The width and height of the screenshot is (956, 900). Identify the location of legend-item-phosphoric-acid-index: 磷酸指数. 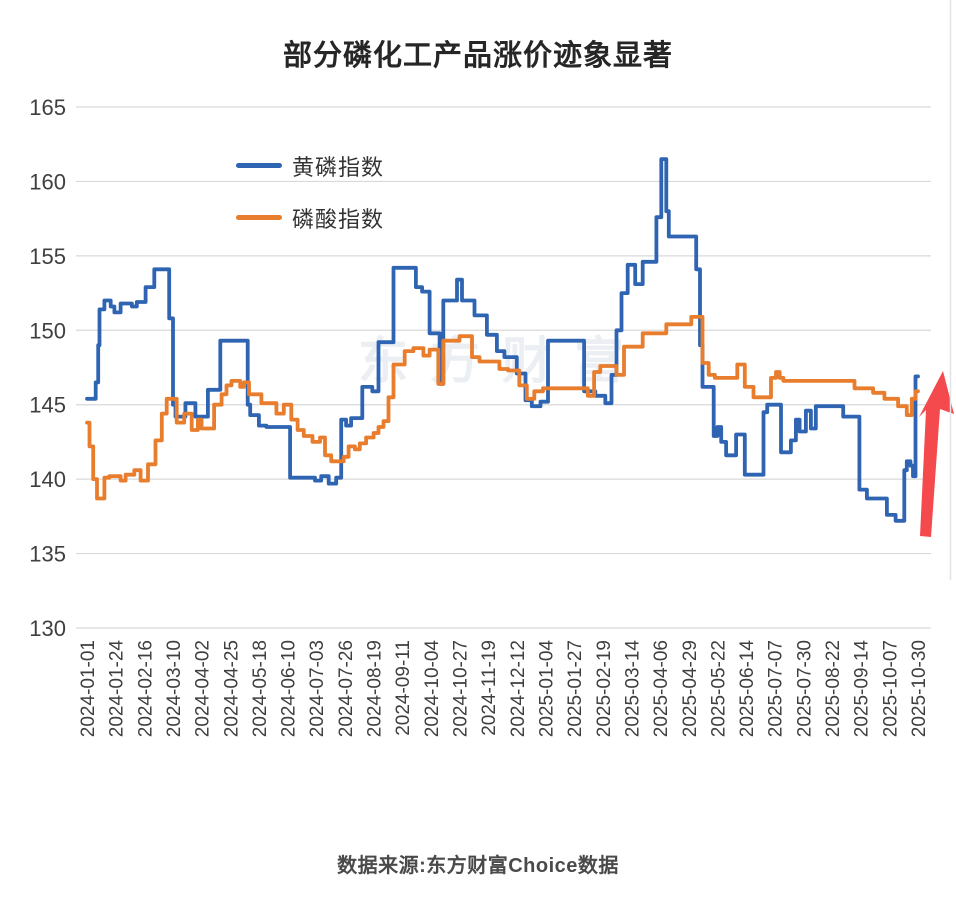
(310, 217).